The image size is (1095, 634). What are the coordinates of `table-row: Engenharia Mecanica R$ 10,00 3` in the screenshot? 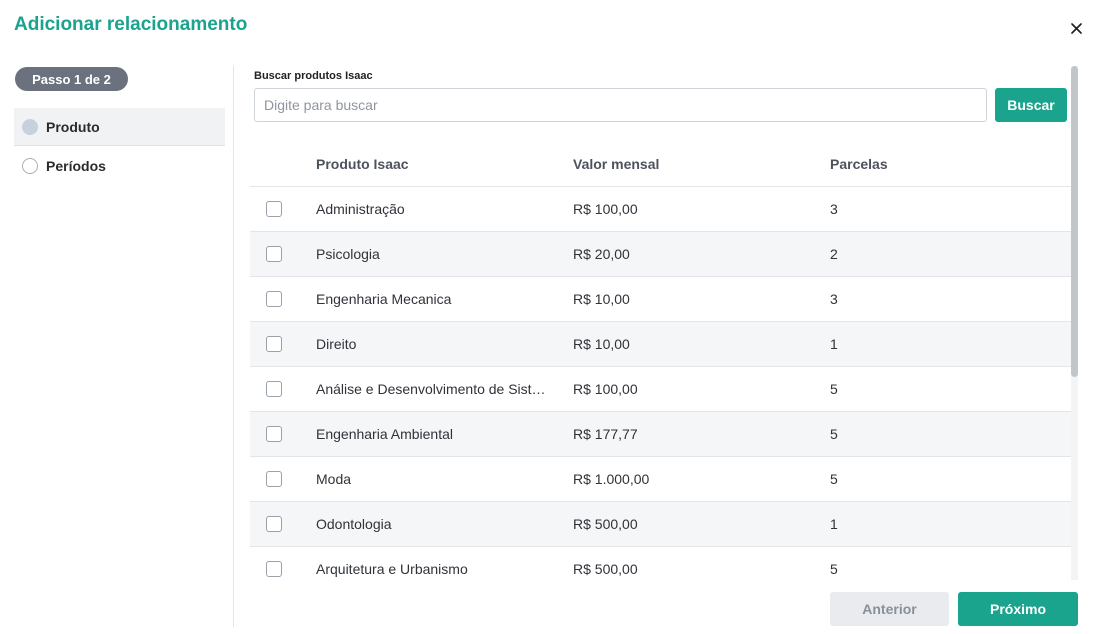 It's located at (661, 299).